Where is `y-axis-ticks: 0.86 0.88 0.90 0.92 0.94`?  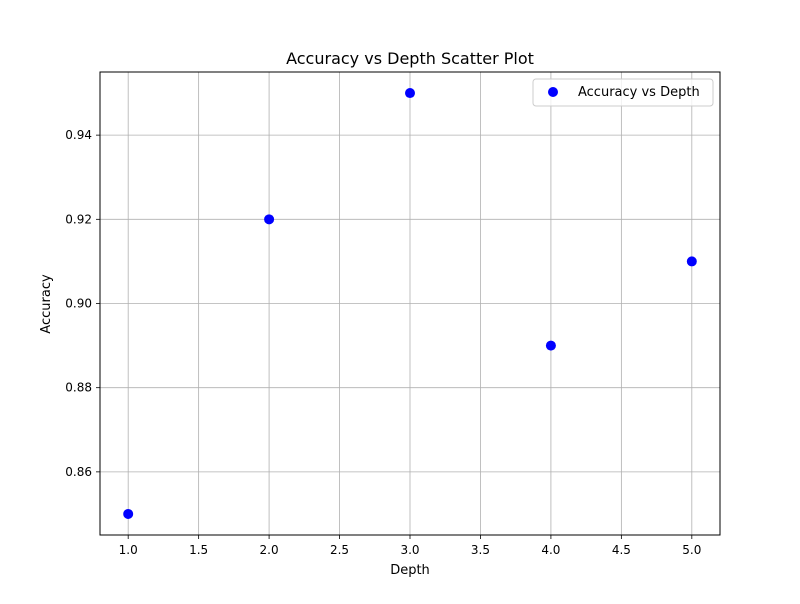 y-axis-ticks: 0.86 0.88 0.90 0.92 0.94 is located at coordinates (82, 303).